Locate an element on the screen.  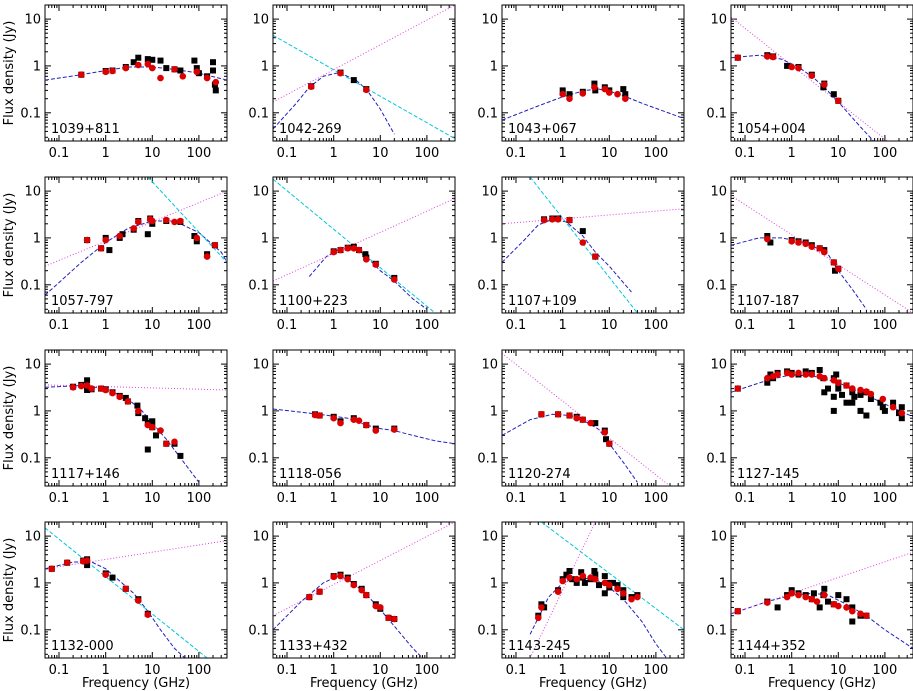
panel-1039+811: 0.1 1 10 100 0.1 1 10 1039+811 Flux density (Jy) is located at coordinates (115, 82).